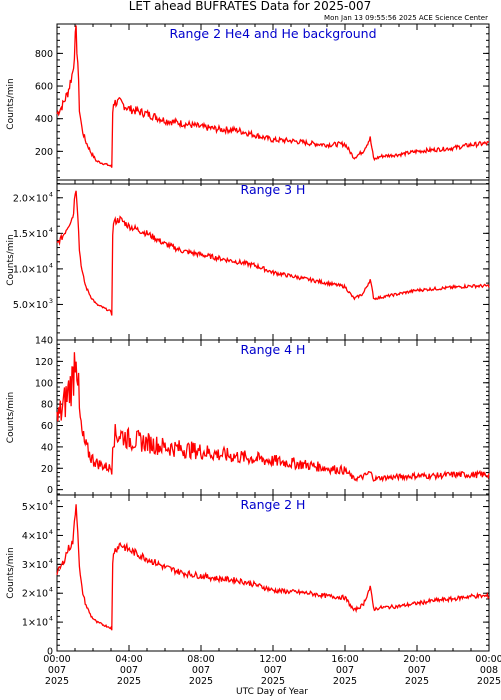 Image resolution: width=501 pixels, height=700 pixels. I want to click on y-tick-label: 40, so click(47, 447).